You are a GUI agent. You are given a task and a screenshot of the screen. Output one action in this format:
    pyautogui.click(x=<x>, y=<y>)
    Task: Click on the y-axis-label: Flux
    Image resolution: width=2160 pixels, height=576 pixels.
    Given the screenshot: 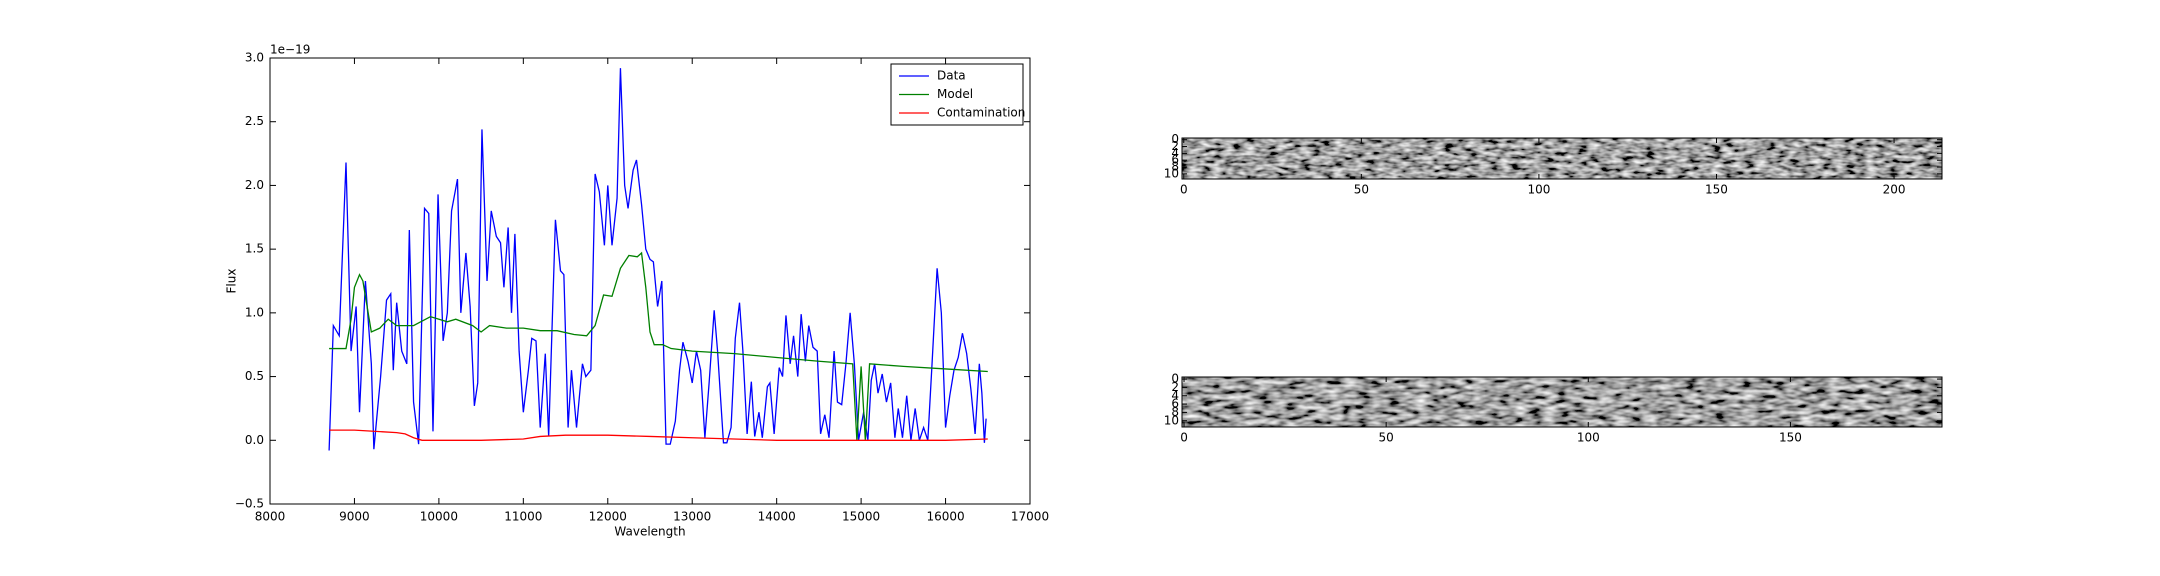 What is the action you would take?
    pyautogui.click(x=232, y=281)
    